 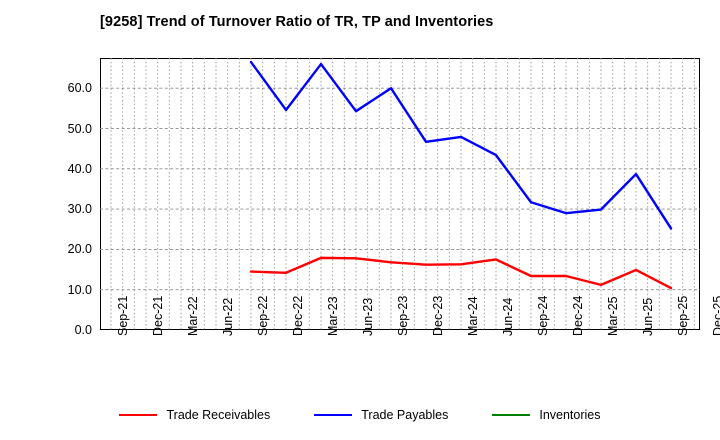 I want to click on y-tick-label: 0.0, so click(x=83, y=330).